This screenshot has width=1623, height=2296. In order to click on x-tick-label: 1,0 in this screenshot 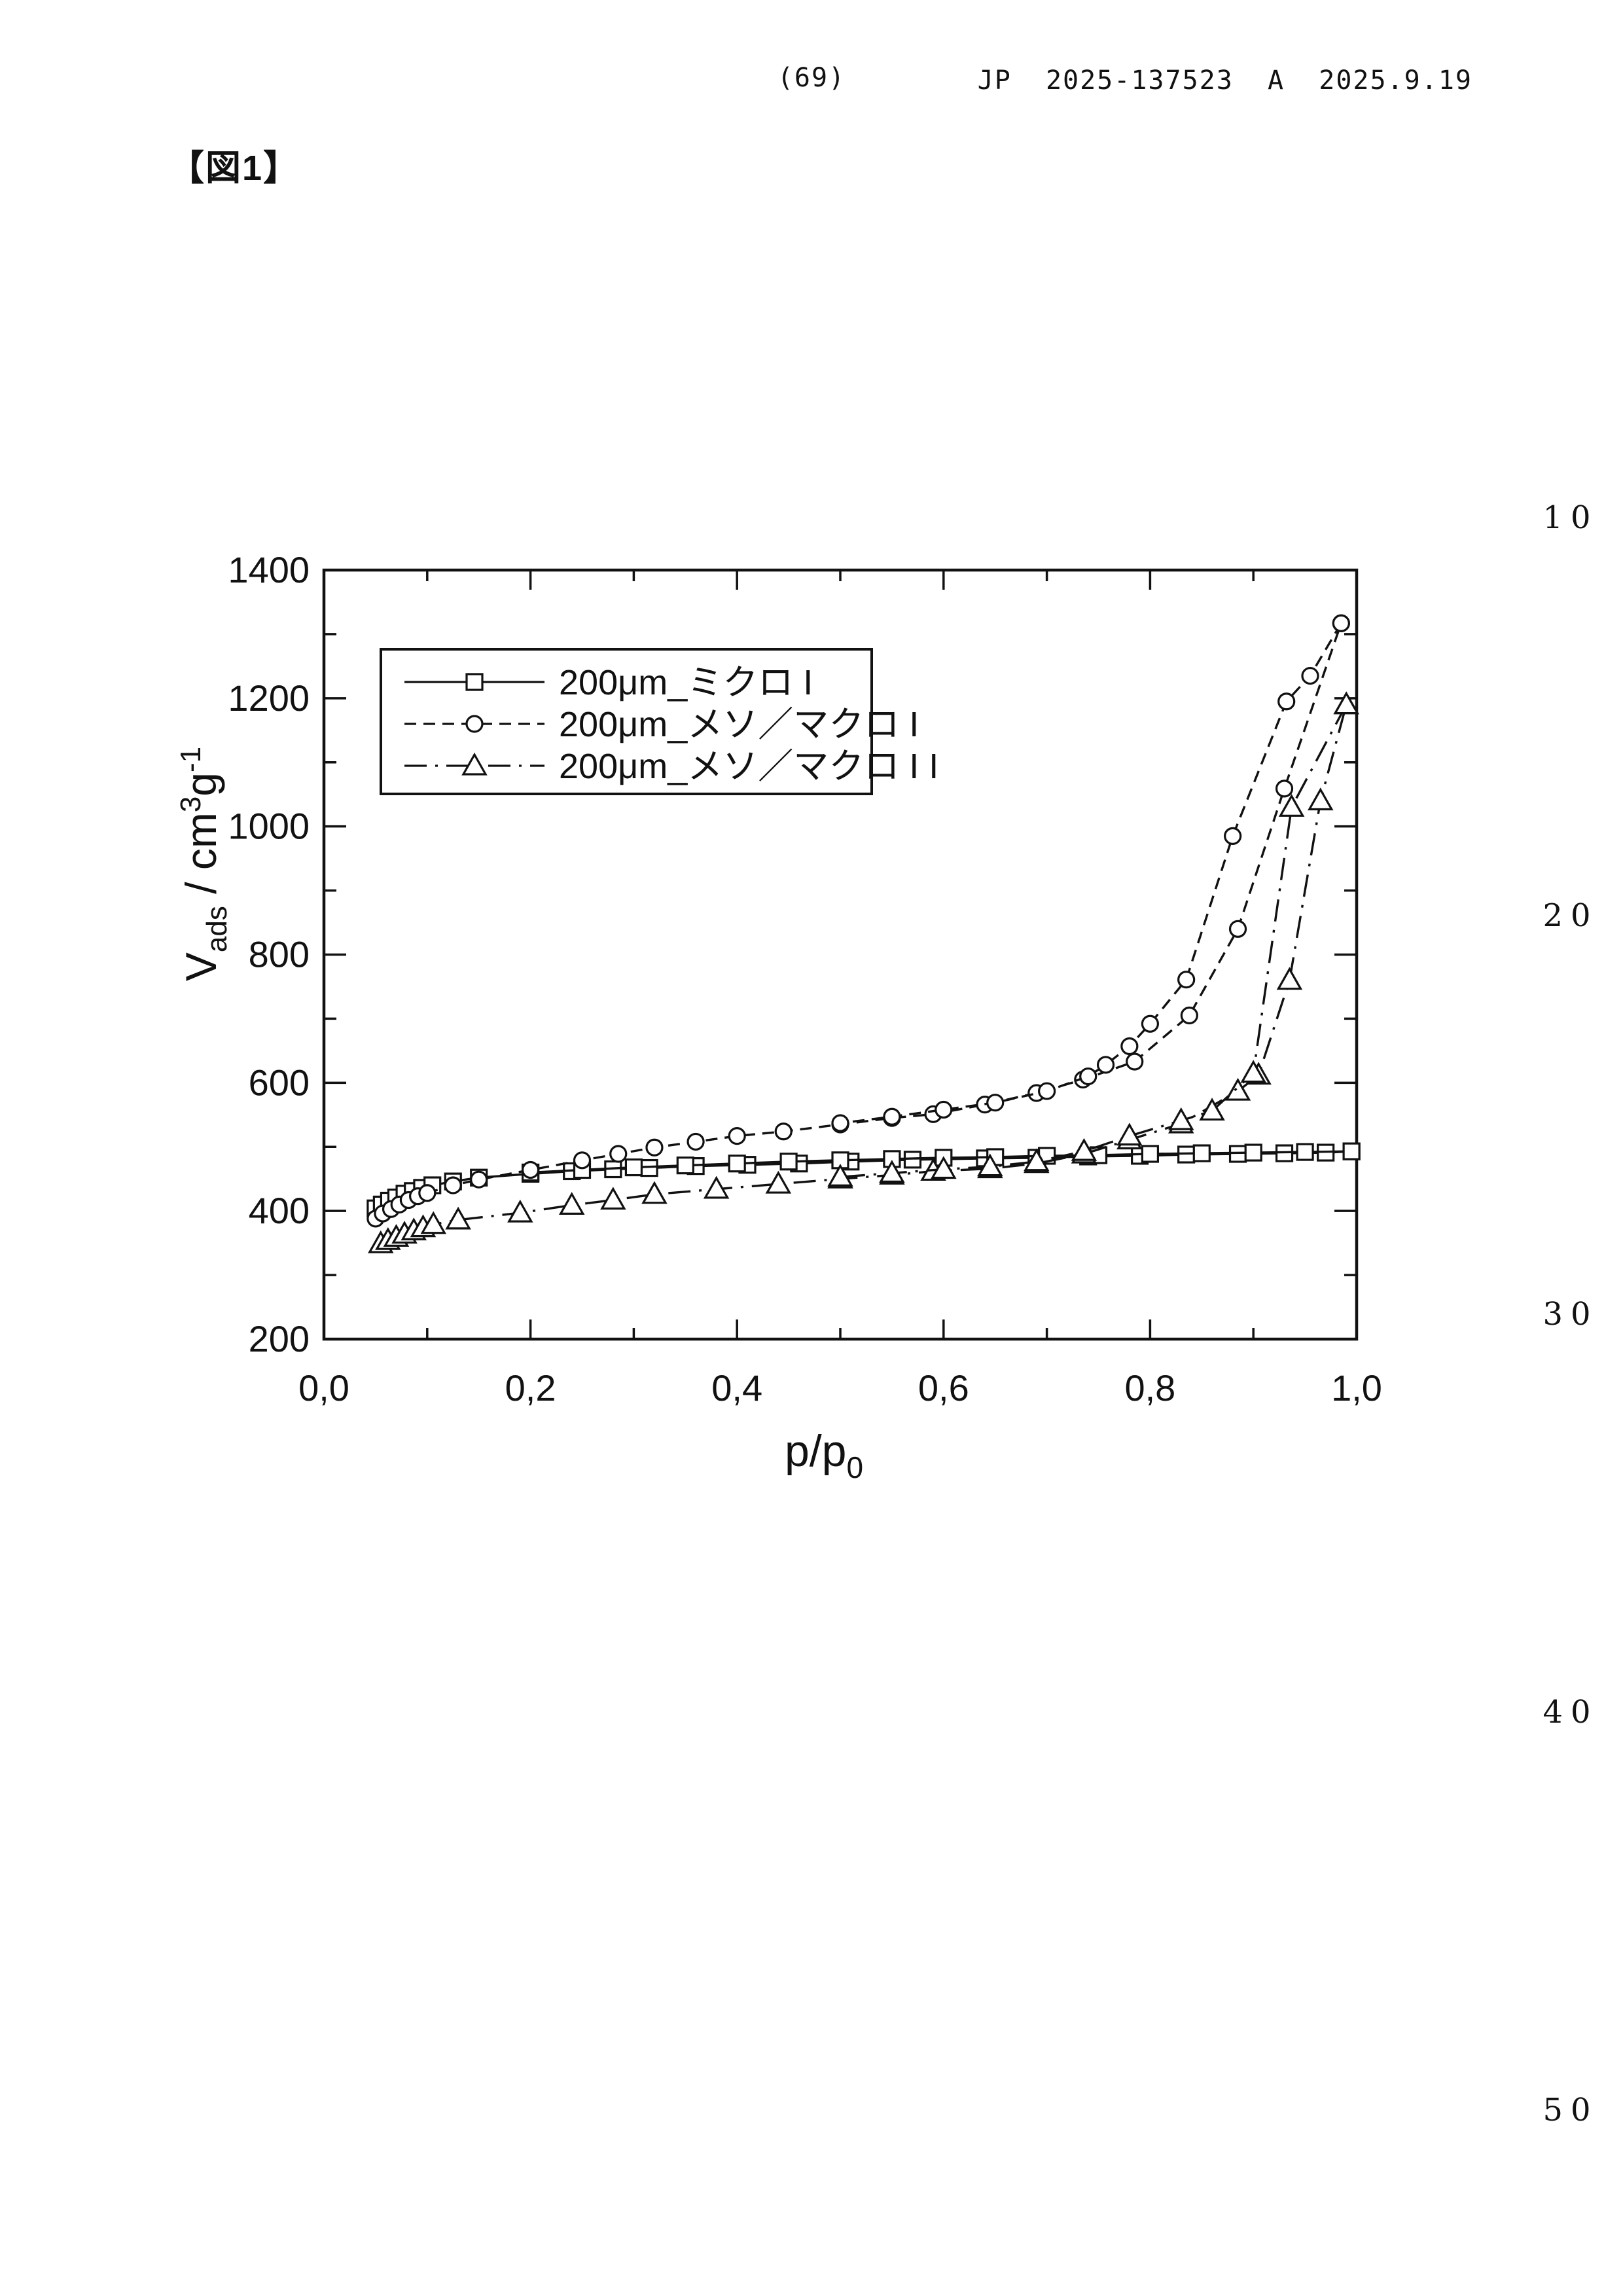, I will do `click(1356, 1387)`.